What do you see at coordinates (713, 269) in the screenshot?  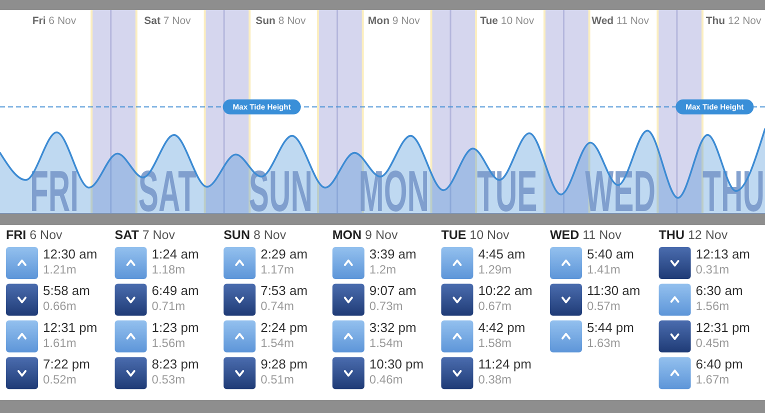 I see `data-label: 0.31m` at bounding box center [713, 269].